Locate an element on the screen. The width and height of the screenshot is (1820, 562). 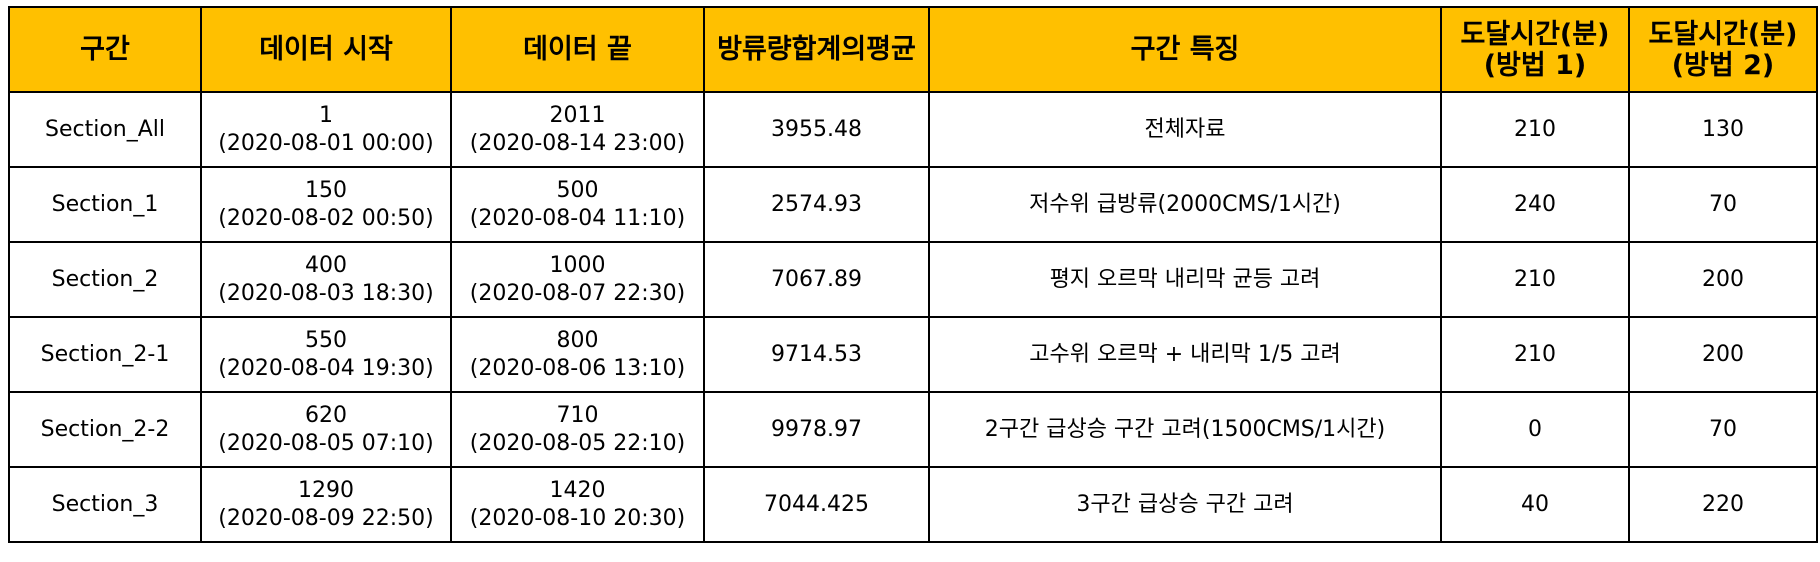
header-data-end: 데이터 끝 is located at coordinates (577, 49).